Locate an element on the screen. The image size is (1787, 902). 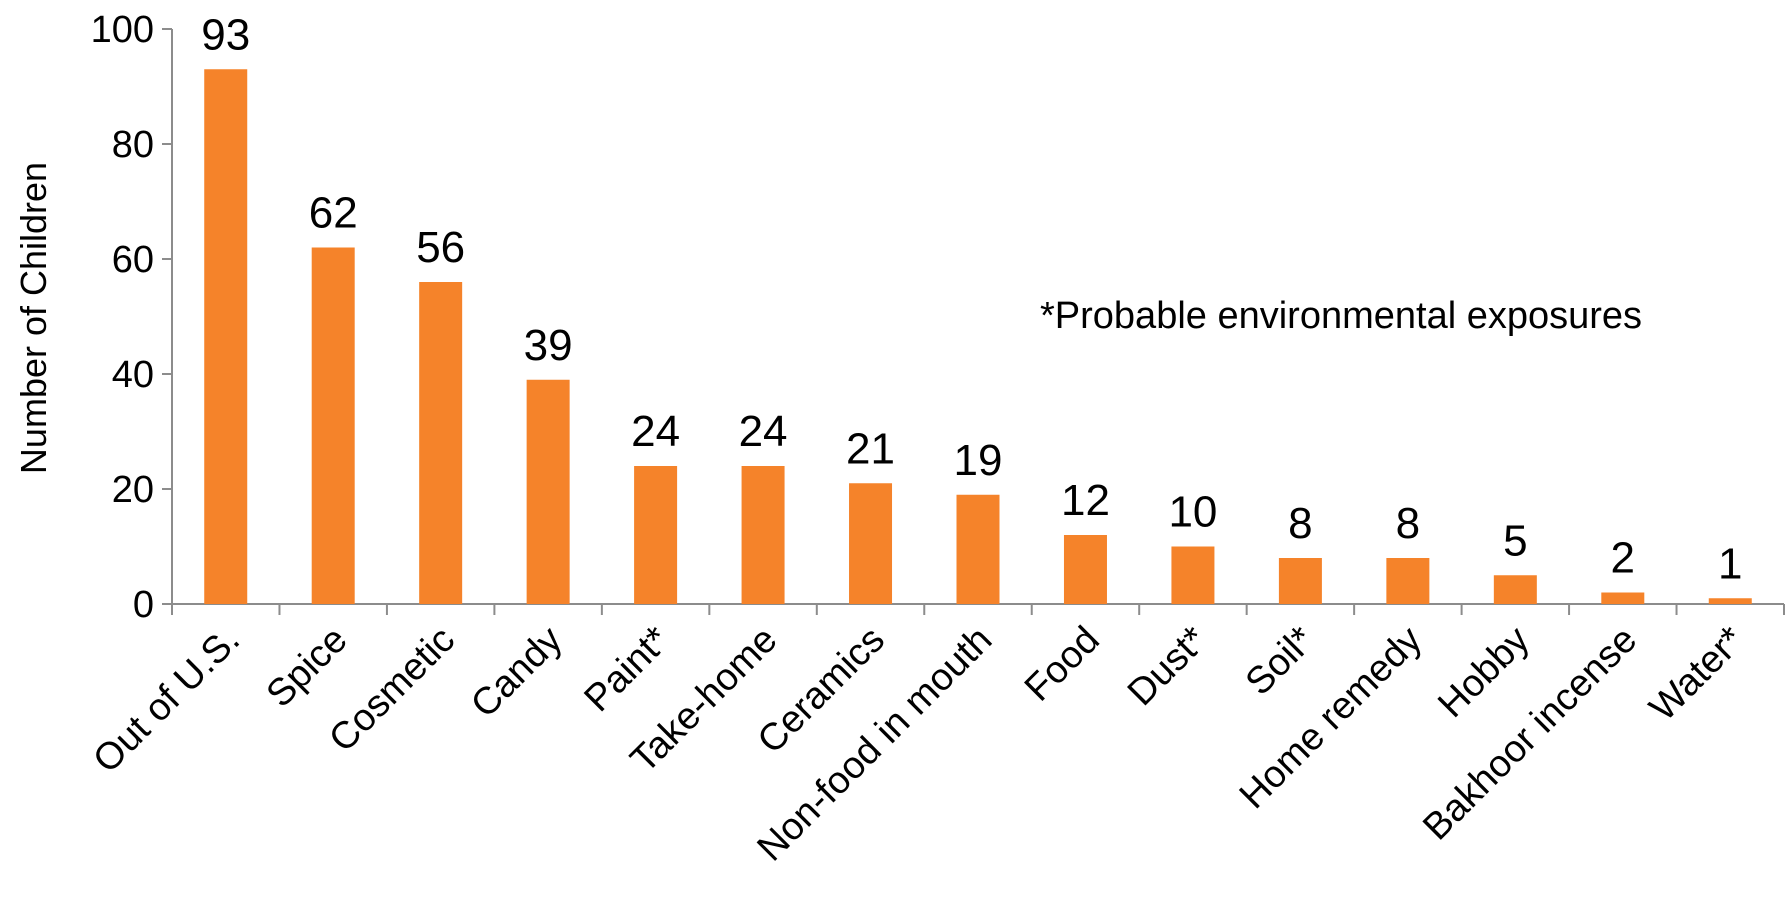
x-tick-label: Paint* is located at coordinates (628, 670).